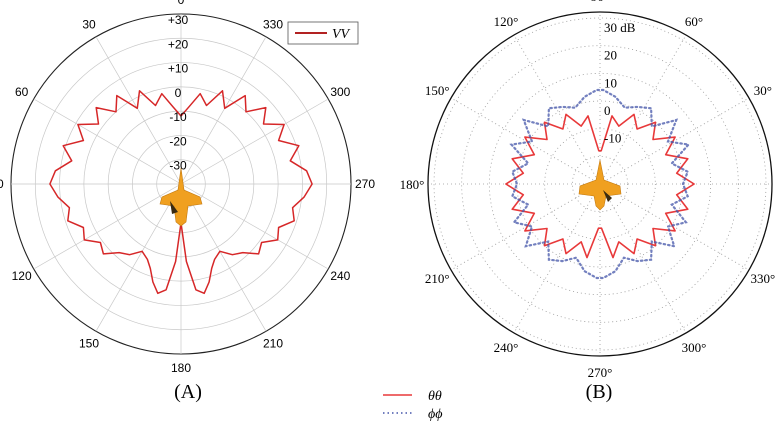  Describe the element at coordinates (437, 90) in the screenshot. I see `angle-tick-label: 150°` at that location.